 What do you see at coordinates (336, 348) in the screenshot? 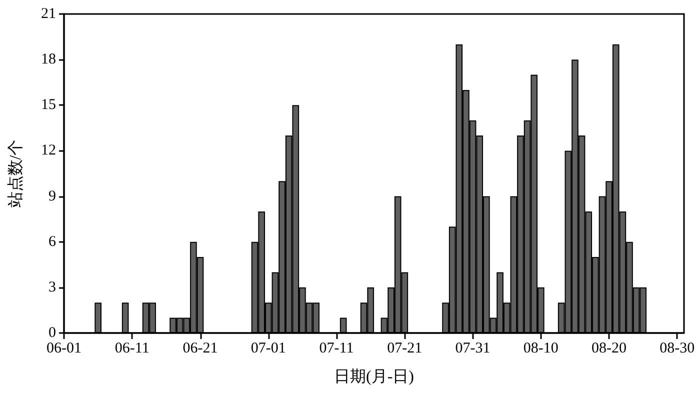
I see `x-tick-label: 07-11` at bounding box center [336, 348].